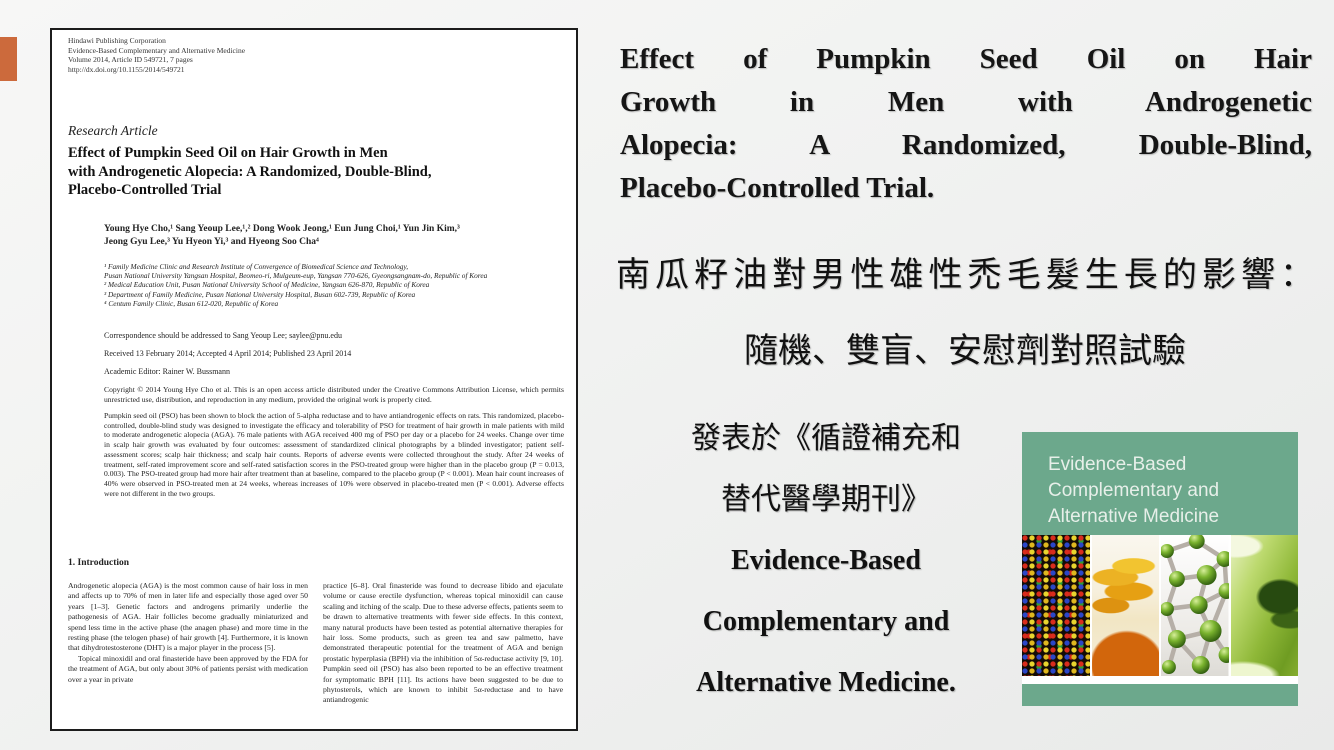  I want to click on cover-title-line: Alternative Medicine, so click(1134, 516).